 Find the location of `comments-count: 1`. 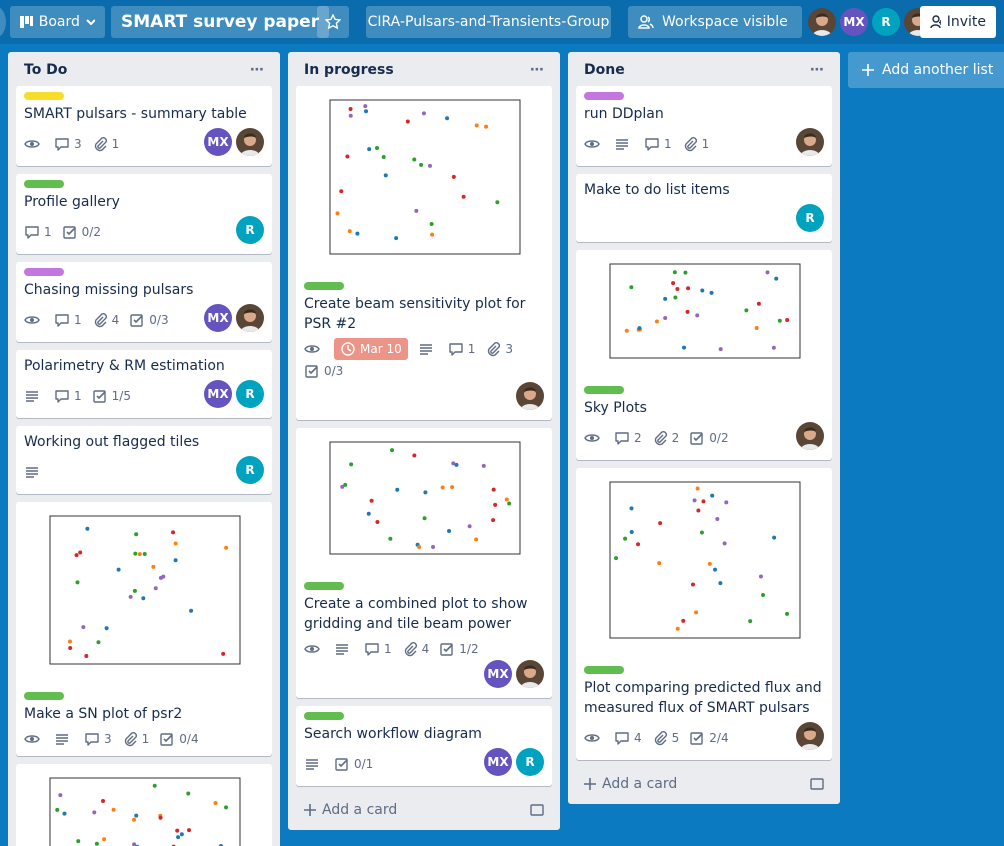

comments-count: 1 is located at coordinates (78, 320).